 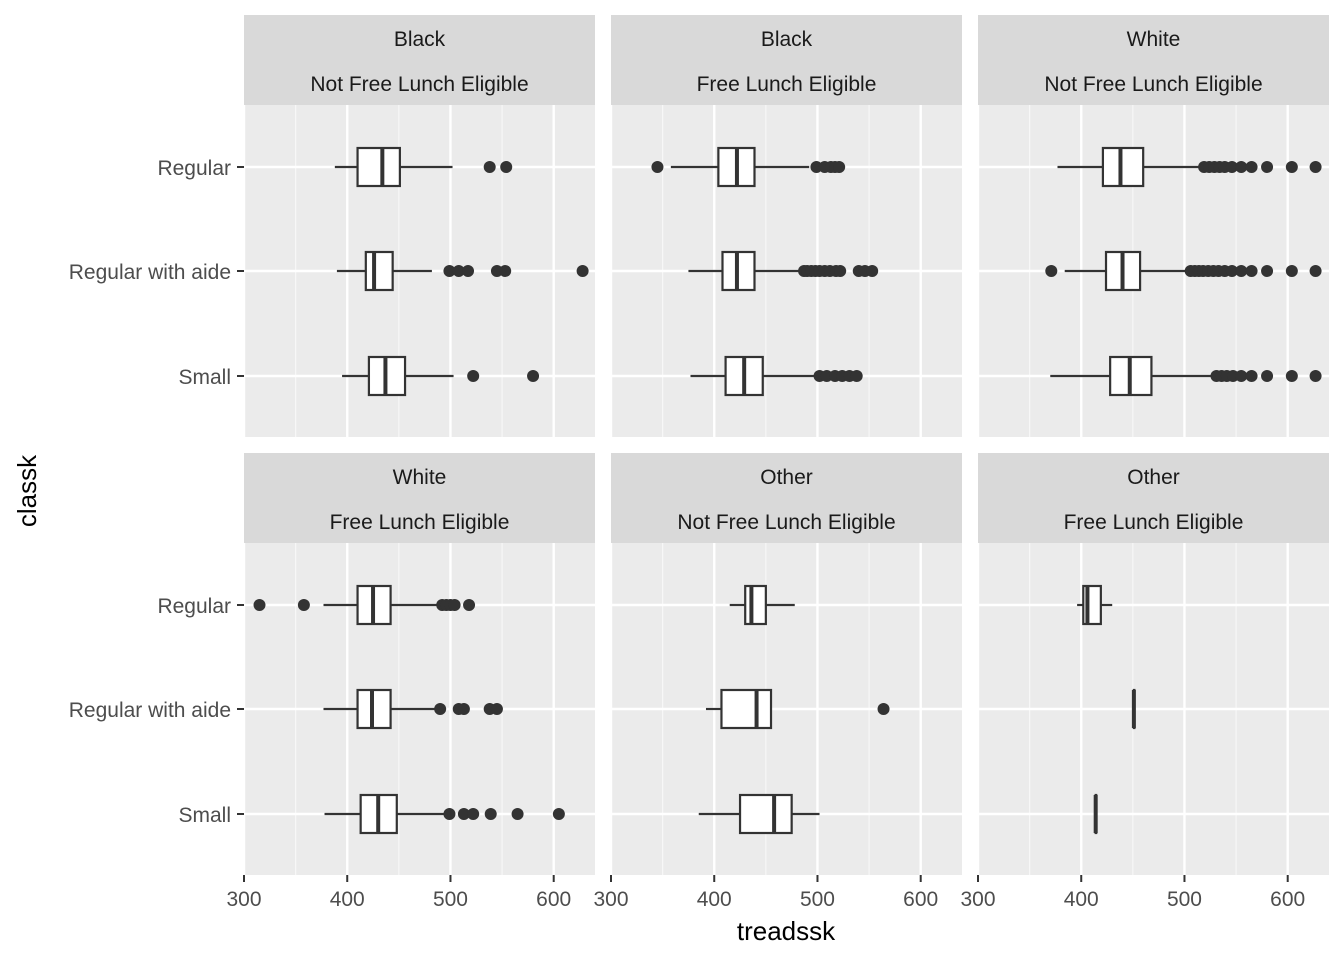 I want to click on facet-panel: Black Not Free Lunch Eligible, so click(x=418, y=226).